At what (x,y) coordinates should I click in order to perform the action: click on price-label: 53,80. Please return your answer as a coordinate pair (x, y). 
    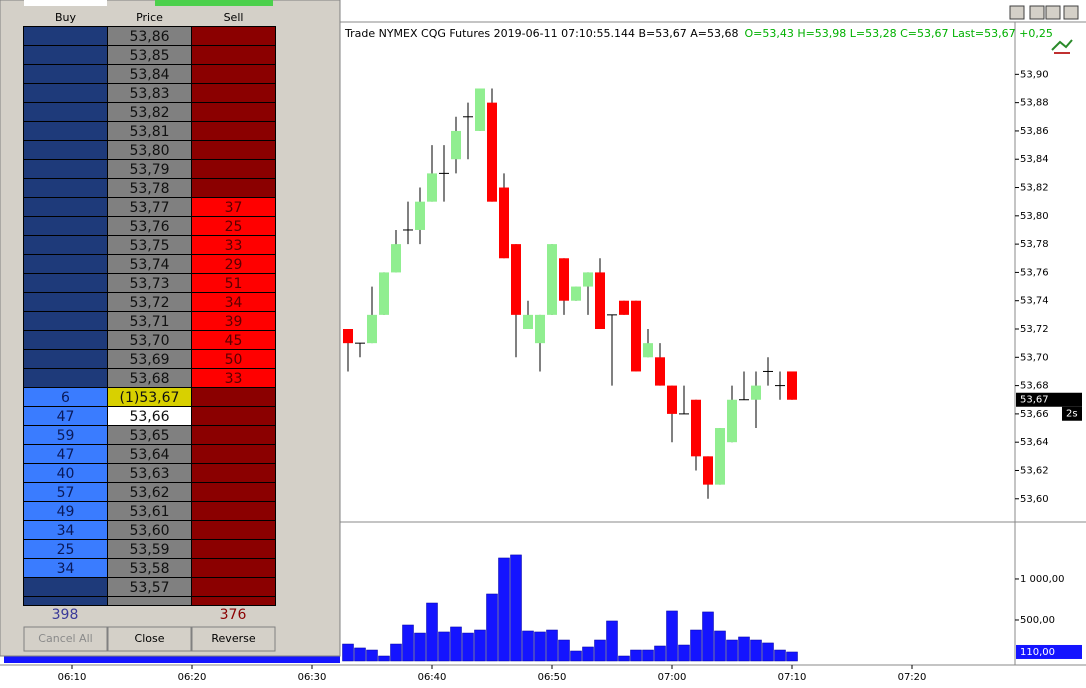
    Looking at the image, I should click on (149, 151).